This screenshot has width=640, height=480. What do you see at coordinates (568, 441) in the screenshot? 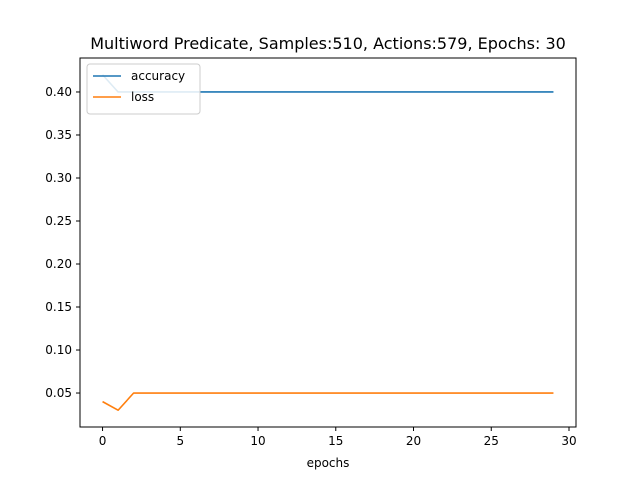
I see `x-tick-label: 30` at bounding box center [568, 441].